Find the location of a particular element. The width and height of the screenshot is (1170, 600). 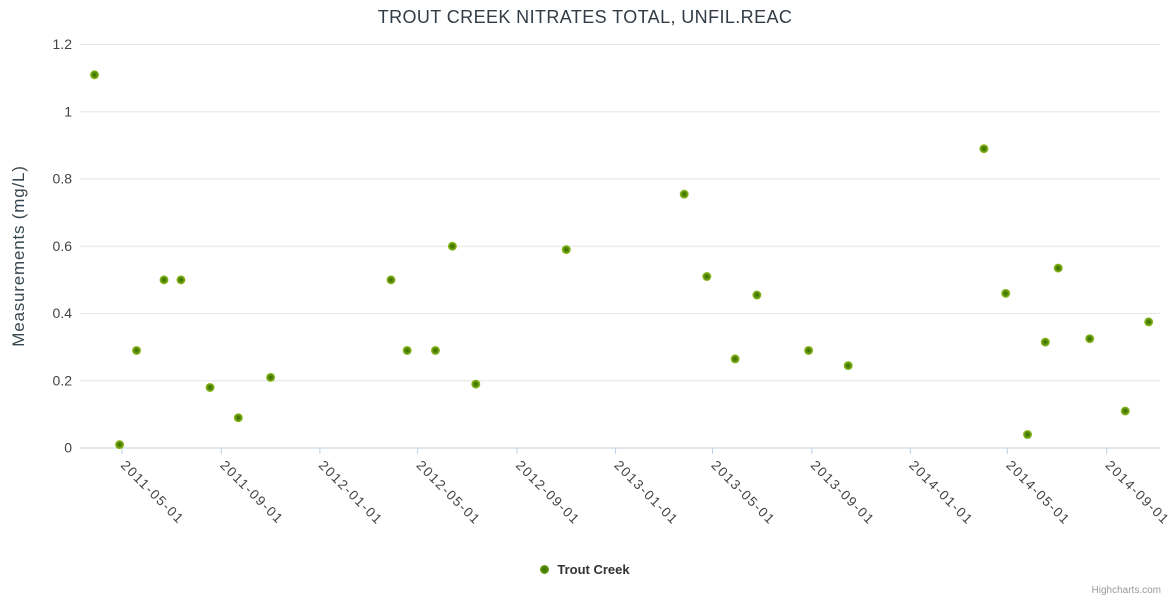

y-axis-label: 1.2 is located at coordinates (63, 44).